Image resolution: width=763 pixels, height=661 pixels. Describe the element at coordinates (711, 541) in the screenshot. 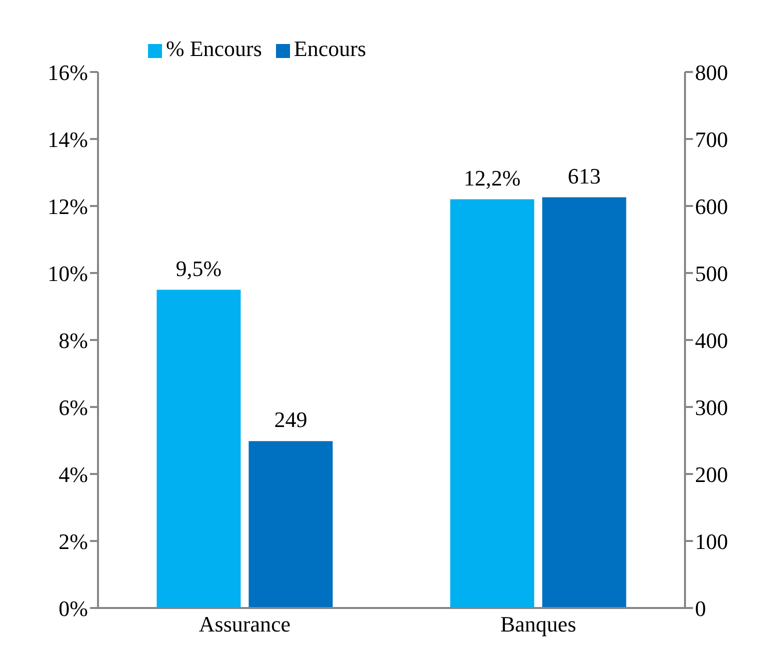

I see `y2-tick-label: 100` at that location.